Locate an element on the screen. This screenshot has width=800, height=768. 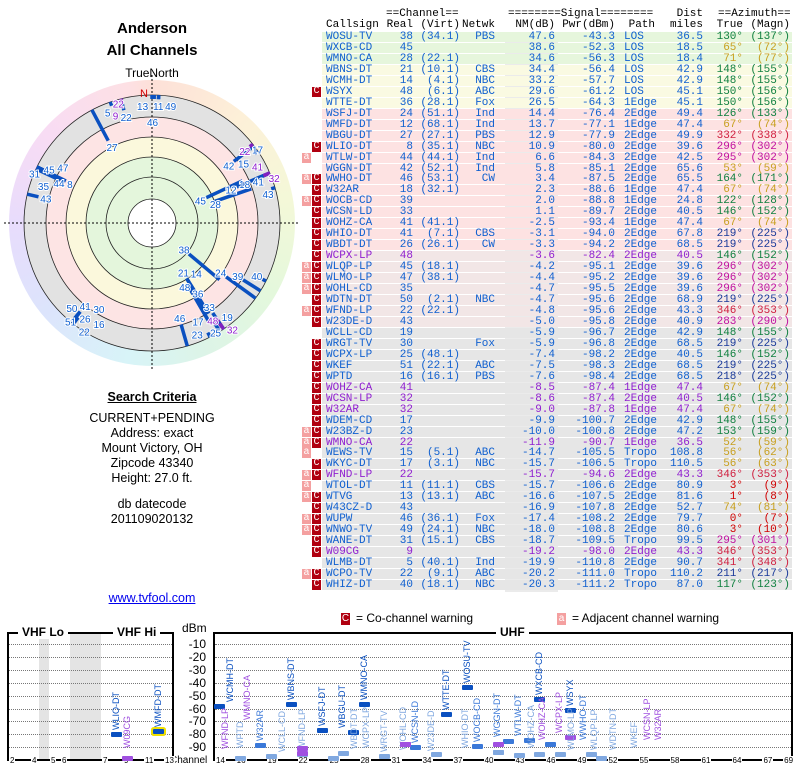
cell-path: 2Edge is located at coordinates (641, 398).